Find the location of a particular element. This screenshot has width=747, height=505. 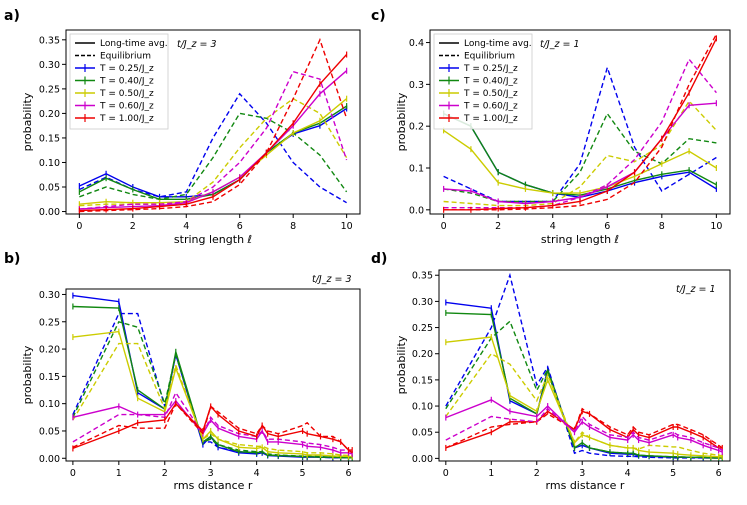

y-tick-label: 0.1 is located at coordinates (416, 169).